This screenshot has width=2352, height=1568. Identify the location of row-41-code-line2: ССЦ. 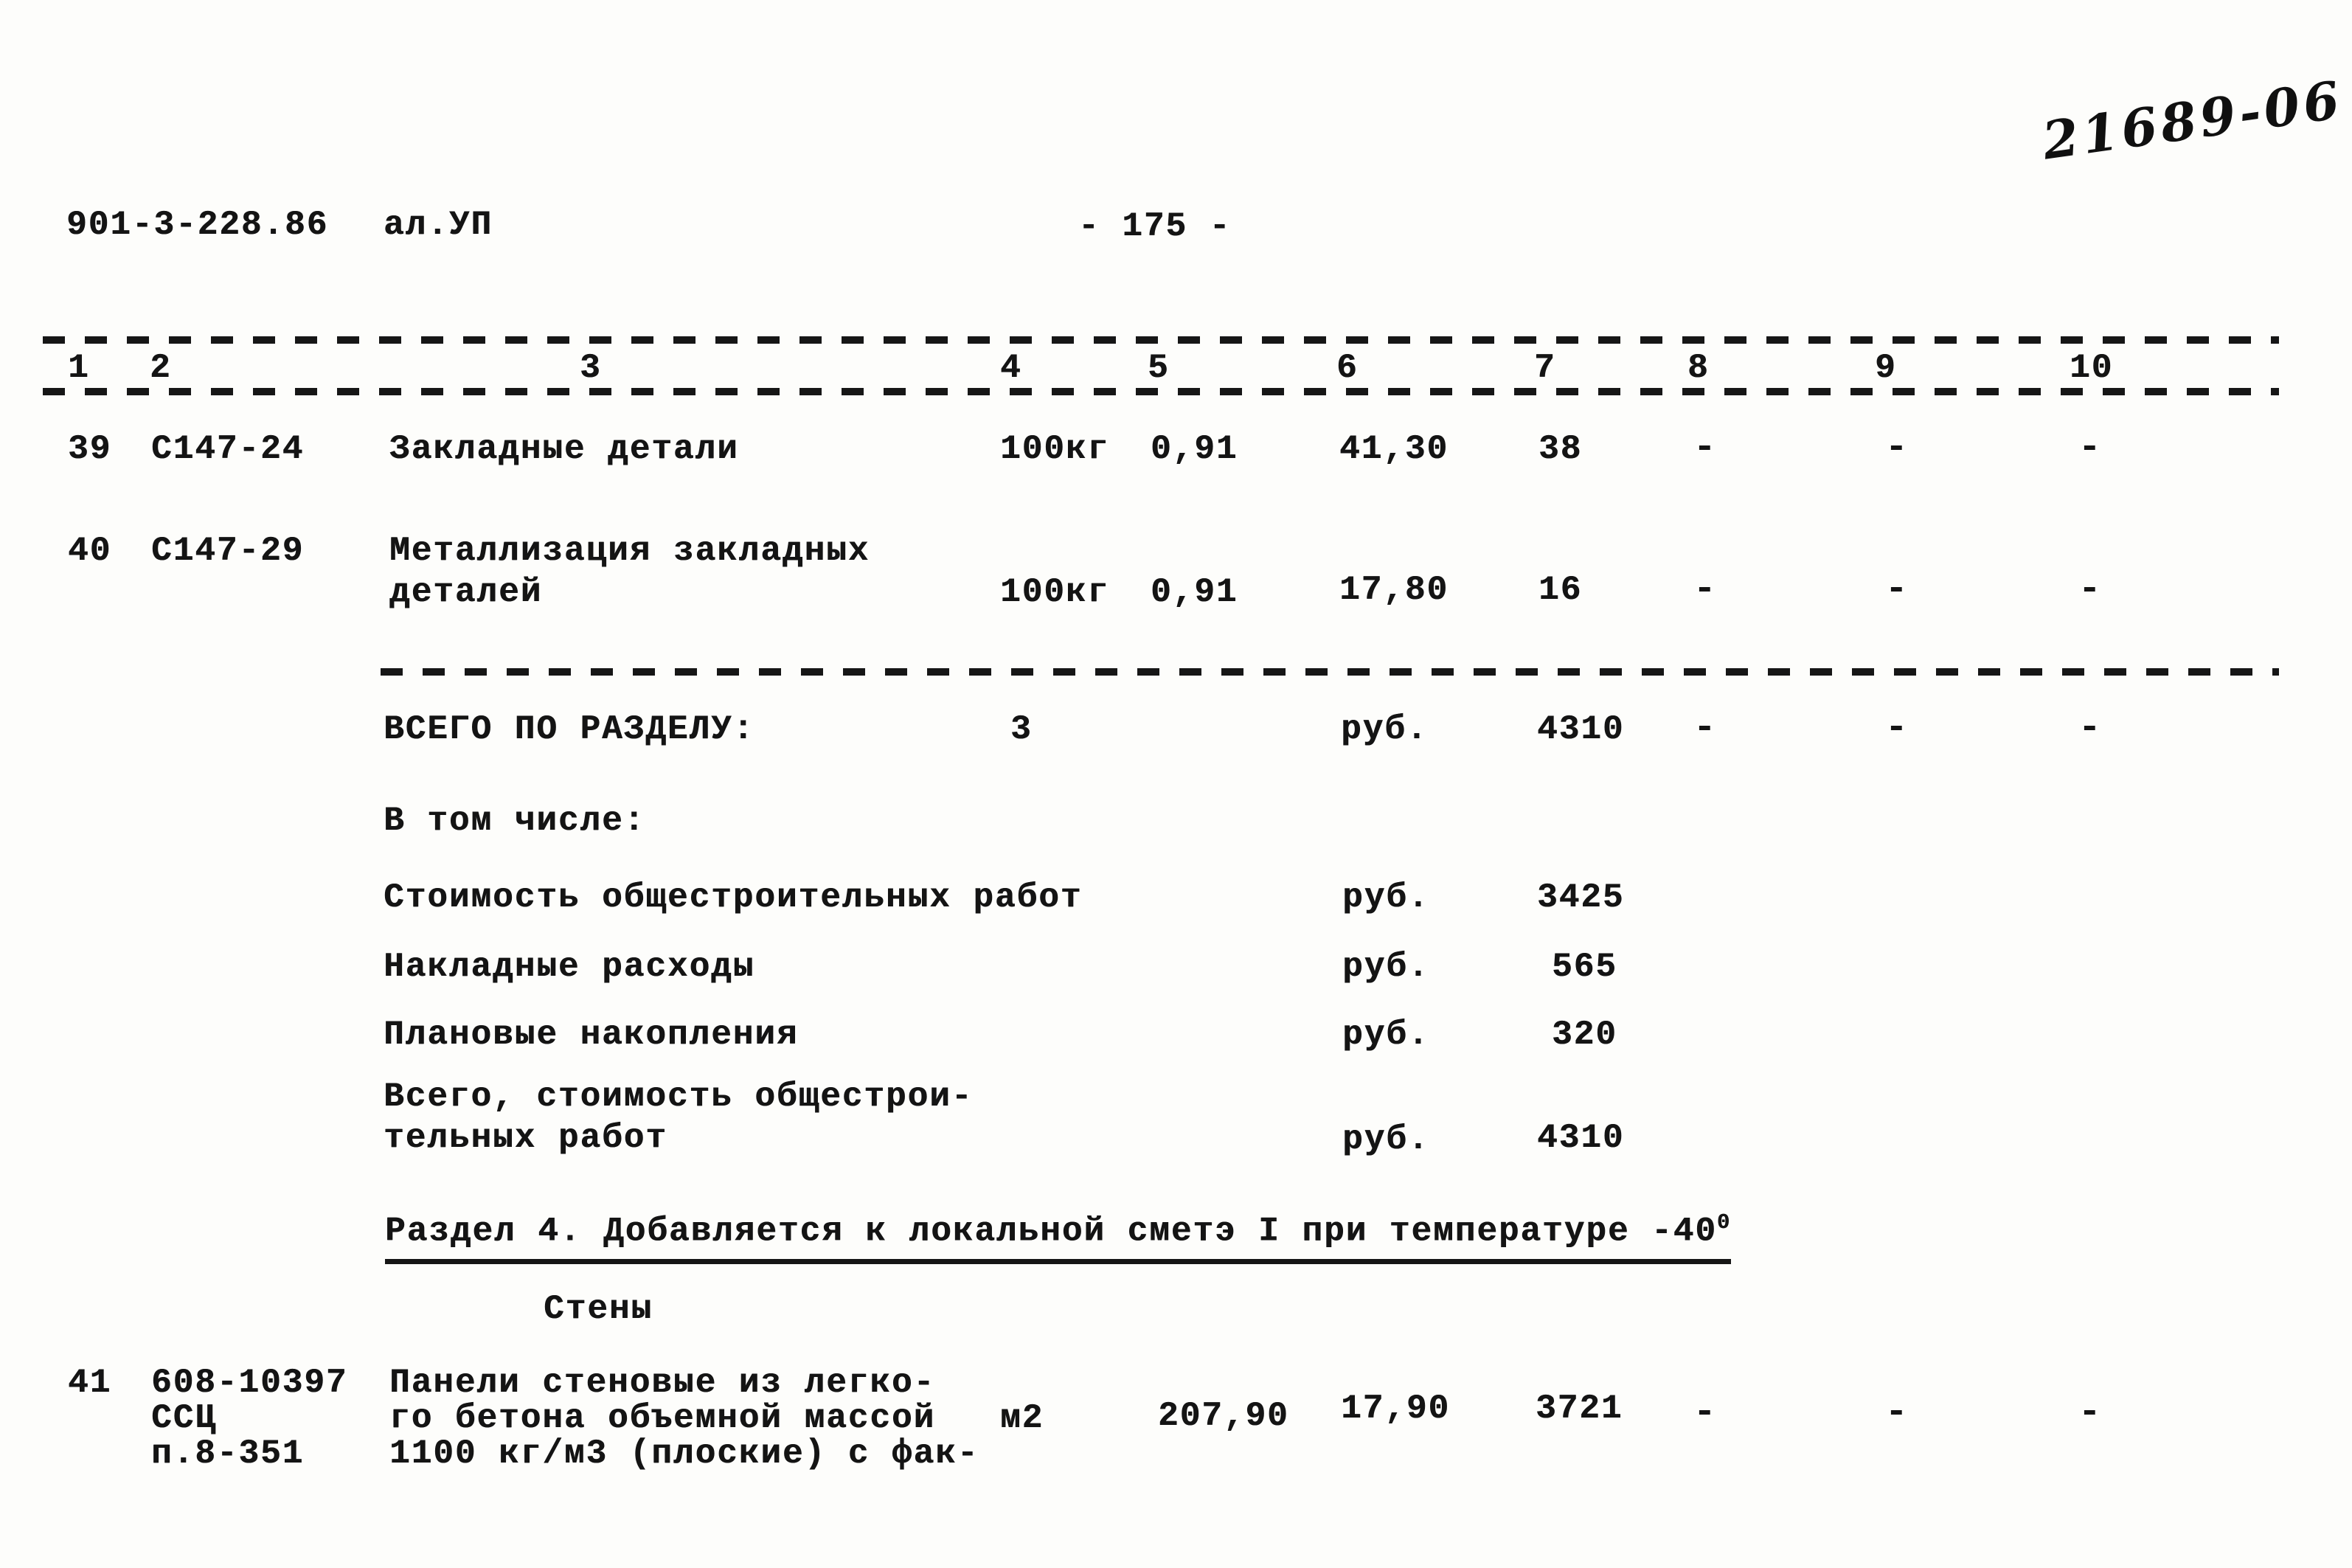
(184, 1418).